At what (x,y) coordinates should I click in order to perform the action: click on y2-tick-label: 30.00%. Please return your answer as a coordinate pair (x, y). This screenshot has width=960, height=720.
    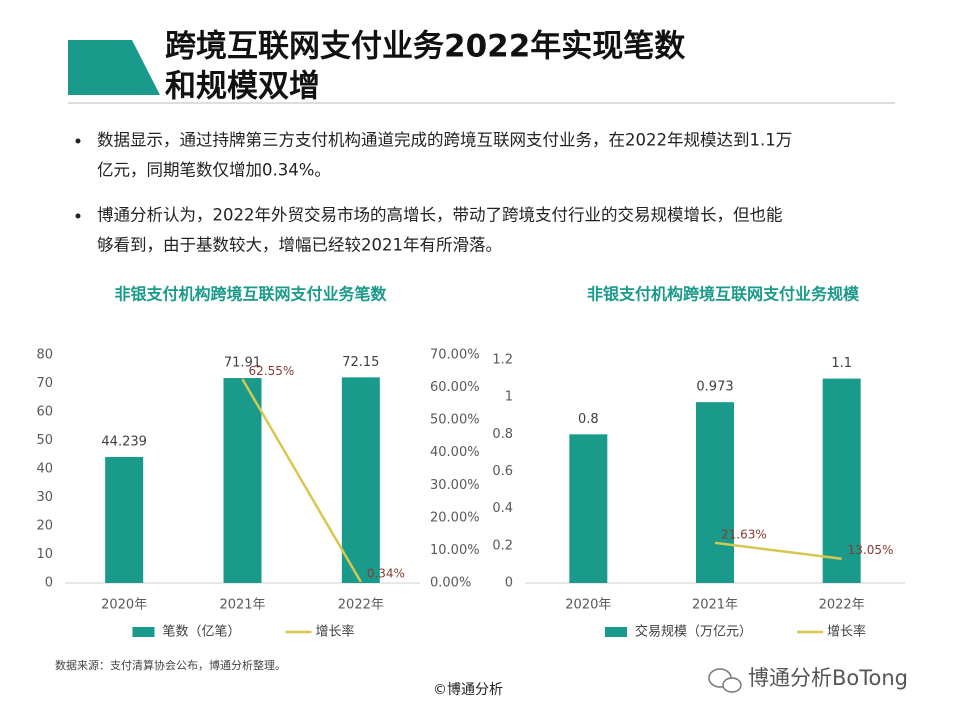
    Looking at the image, I should click on (455, 485).